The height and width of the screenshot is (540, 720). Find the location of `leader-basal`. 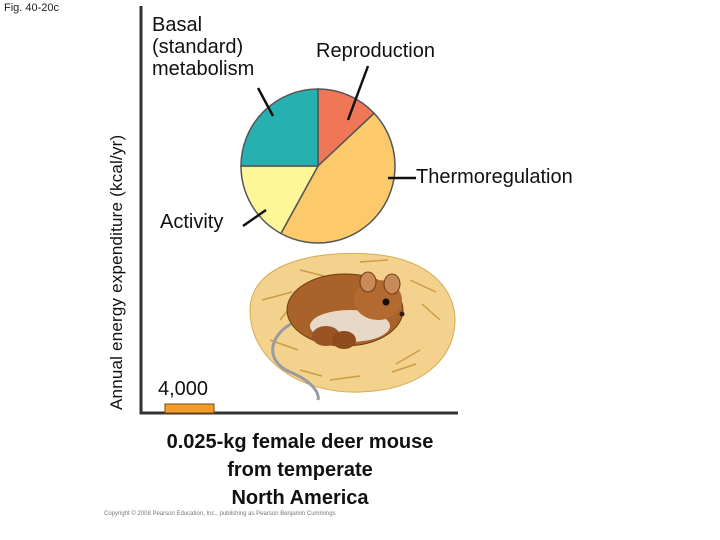

leader-basal is located at coordinates (265, 102).